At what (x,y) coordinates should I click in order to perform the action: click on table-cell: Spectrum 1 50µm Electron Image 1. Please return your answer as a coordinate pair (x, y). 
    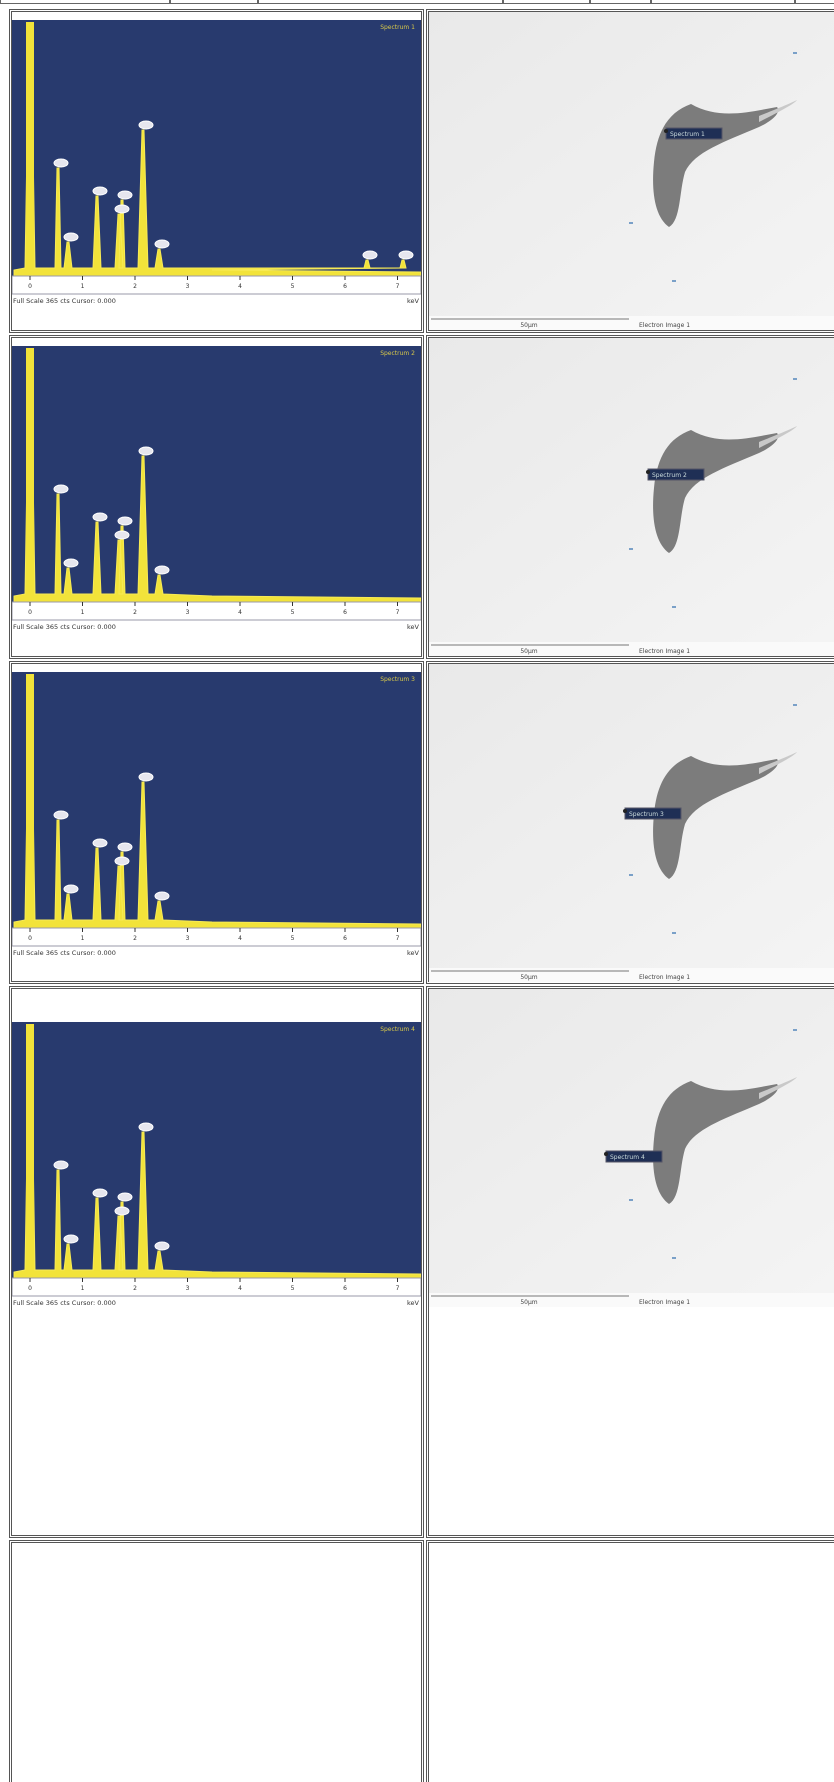
    Looking at the image, I should click on (630, 171).